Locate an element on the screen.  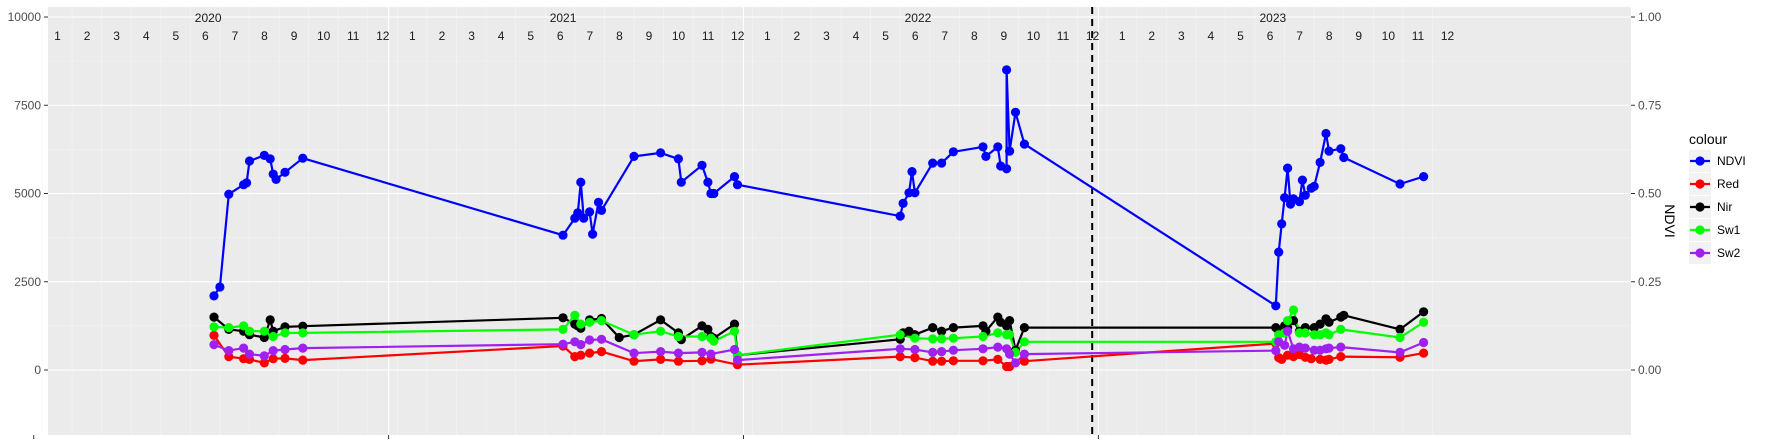
right-tick-label: 0.50 is located at coordinates (1650, 194).